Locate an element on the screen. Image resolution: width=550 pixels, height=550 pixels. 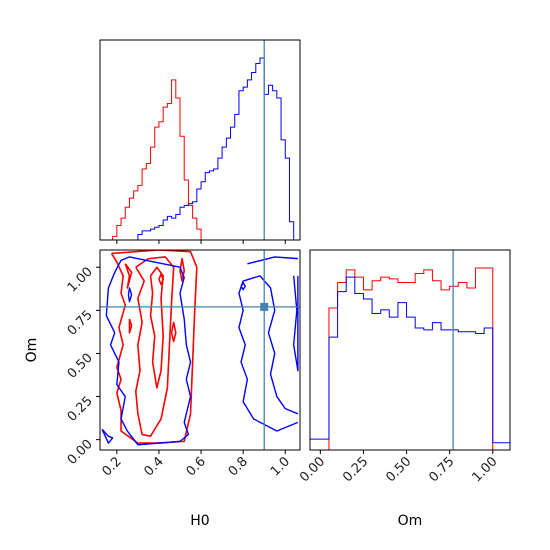
h0-histogram-panel is located at coordinates (200, 141).